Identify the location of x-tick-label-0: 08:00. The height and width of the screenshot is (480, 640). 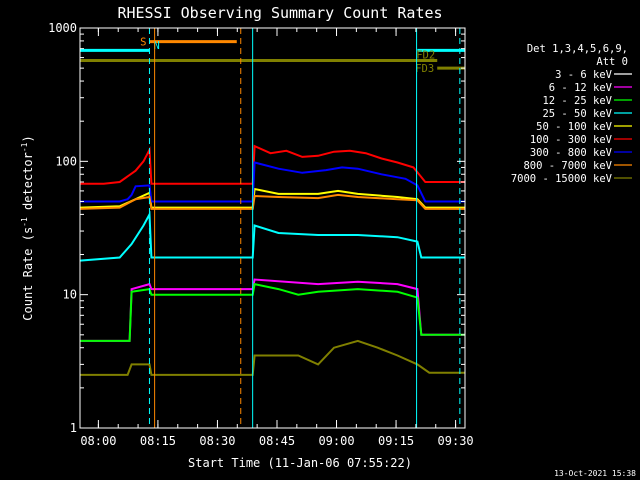
(98, 441).